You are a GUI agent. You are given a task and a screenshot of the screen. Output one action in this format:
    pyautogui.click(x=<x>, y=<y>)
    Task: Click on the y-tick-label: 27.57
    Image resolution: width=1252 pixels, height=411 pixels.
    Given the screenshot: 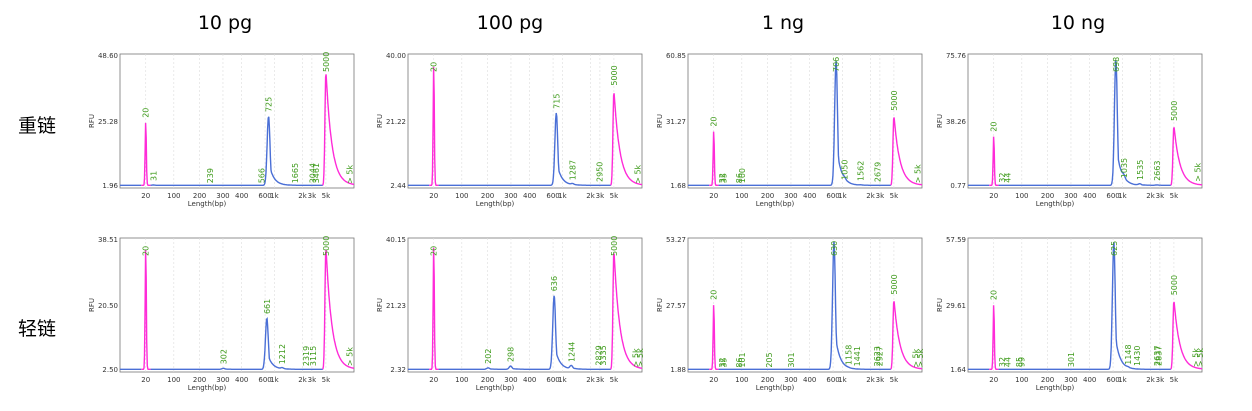 What is the action you would take?
    pyautogui.click(x=676, y=306)
    